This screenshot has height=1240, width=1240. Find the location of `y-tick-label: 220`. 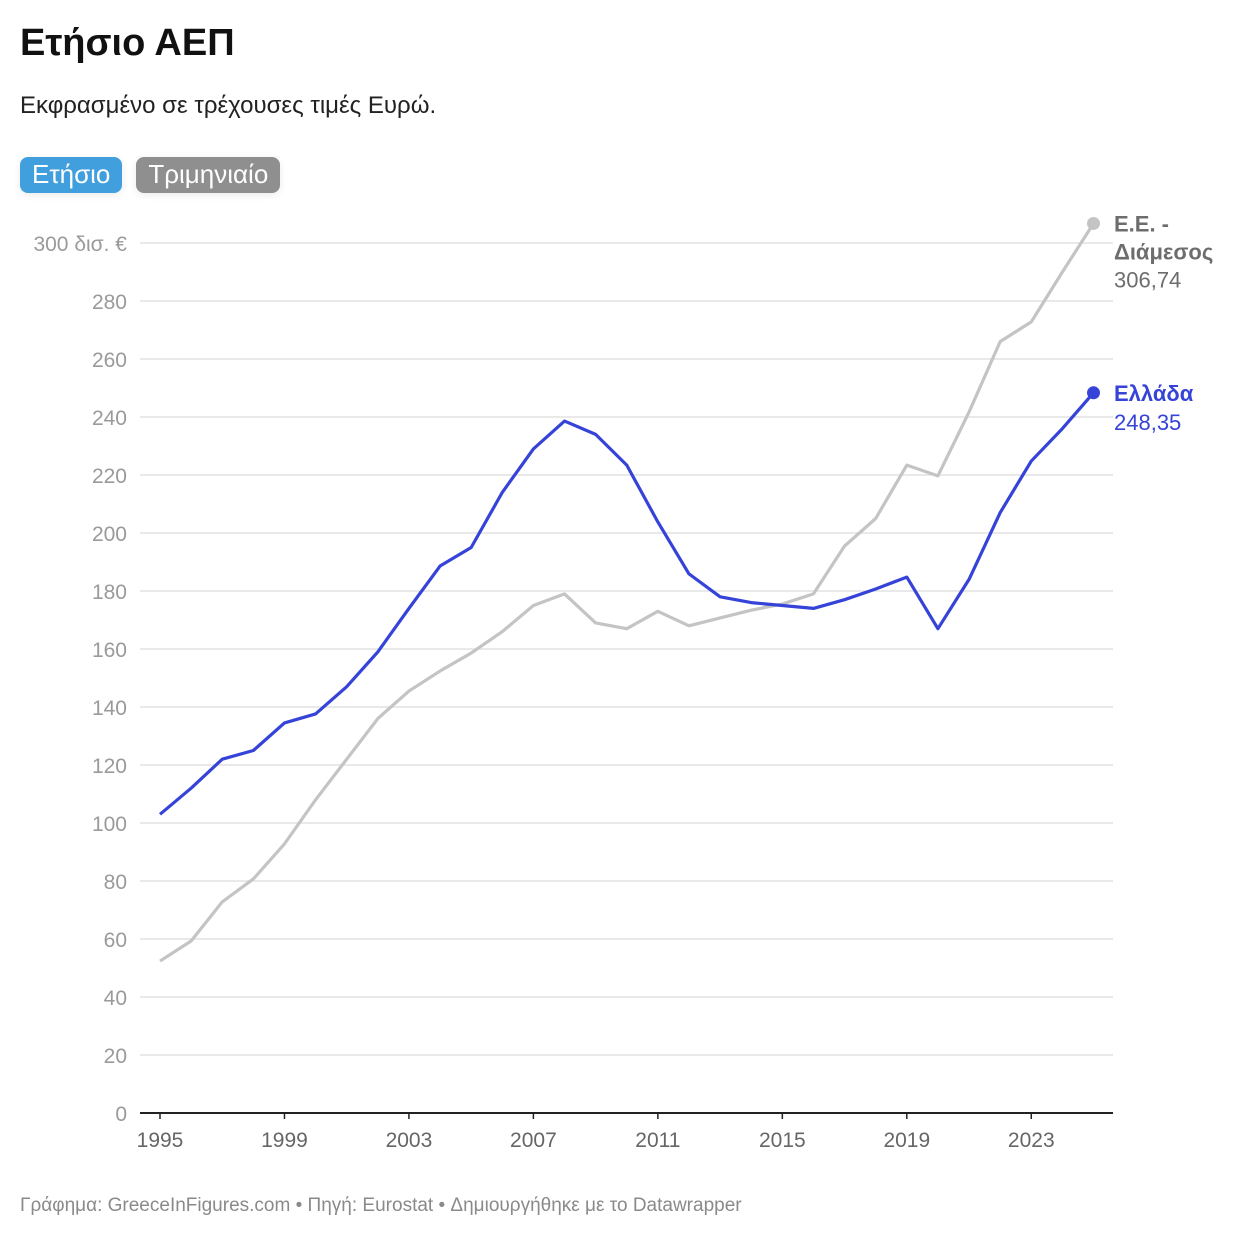

y-tick-label: 220 is located at coordinates (109, 476).